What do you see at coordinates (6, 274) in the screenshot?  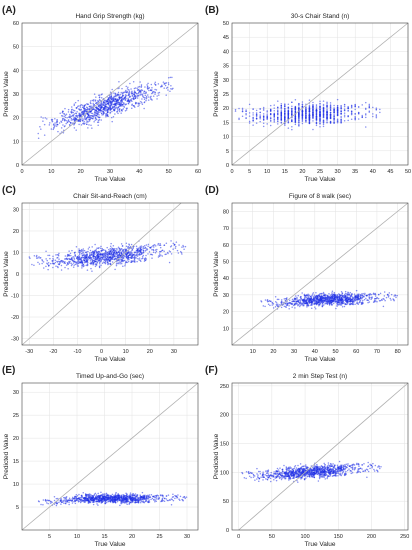 I see `y-axis-label: Predicted Value` at bounding box center [6, 274].